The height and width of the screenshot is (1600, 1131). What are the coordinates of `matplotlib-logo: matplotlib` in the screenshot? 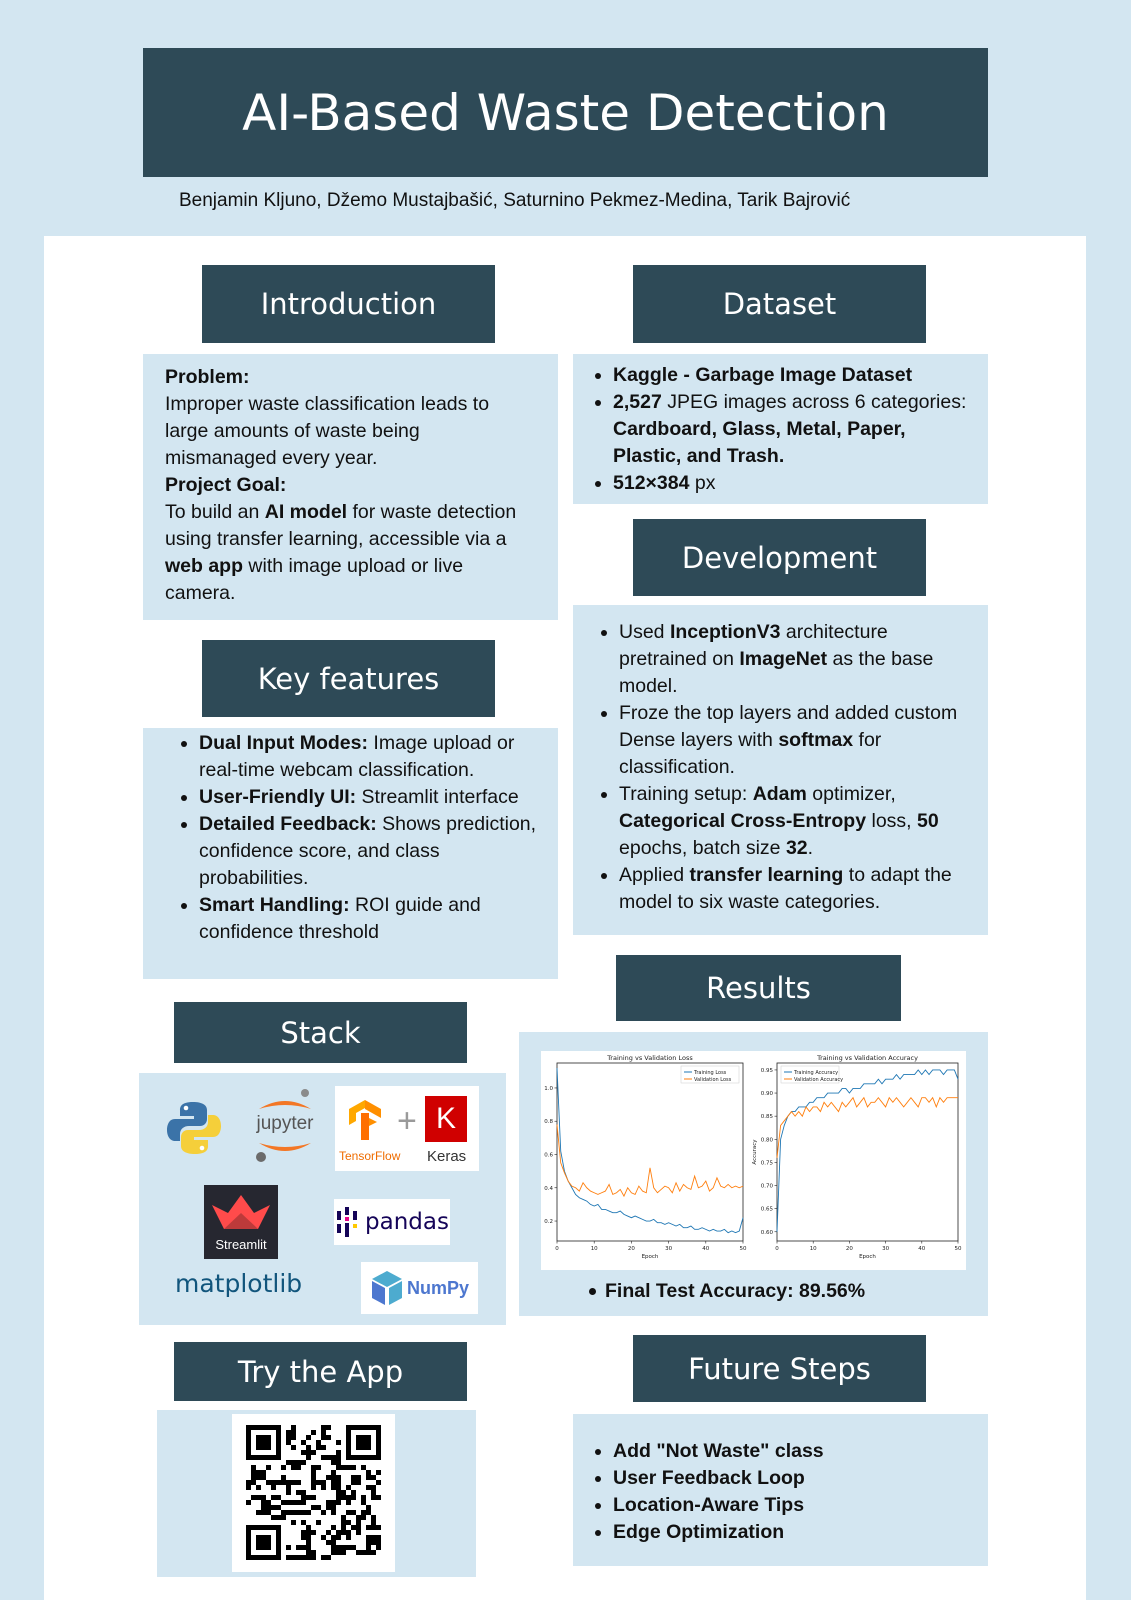 It's located at (239, 1283).